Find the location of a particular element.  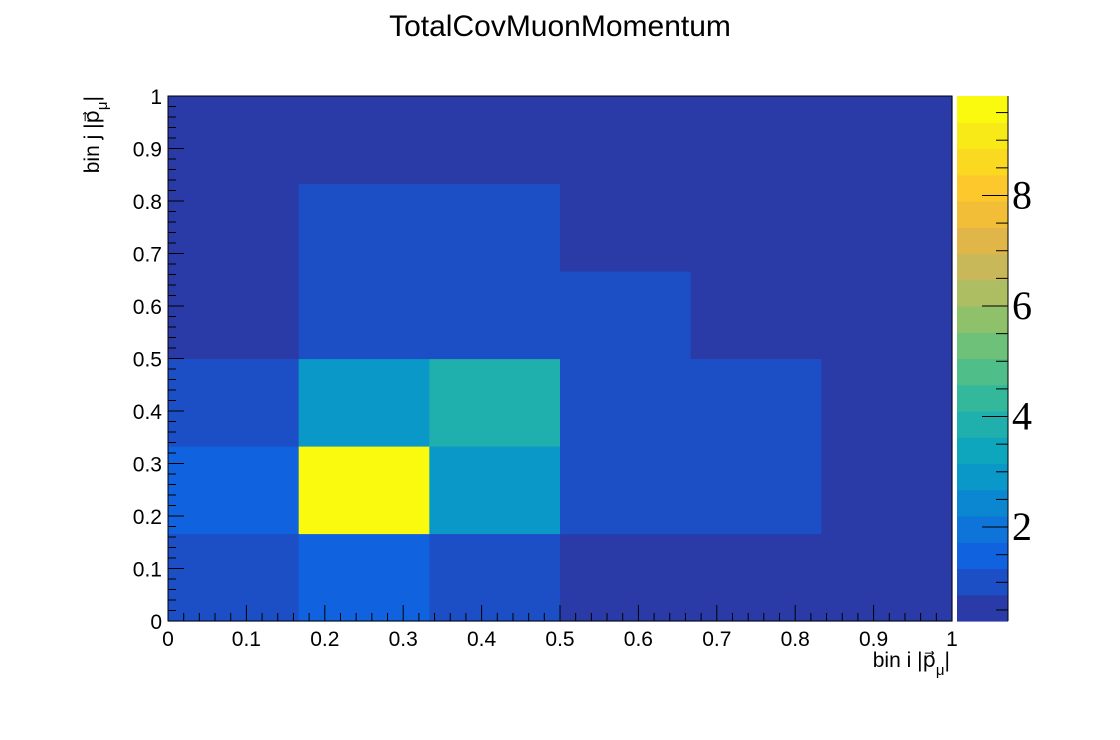

y-tick-label: 0.9 is located at coordinates (147, 150).